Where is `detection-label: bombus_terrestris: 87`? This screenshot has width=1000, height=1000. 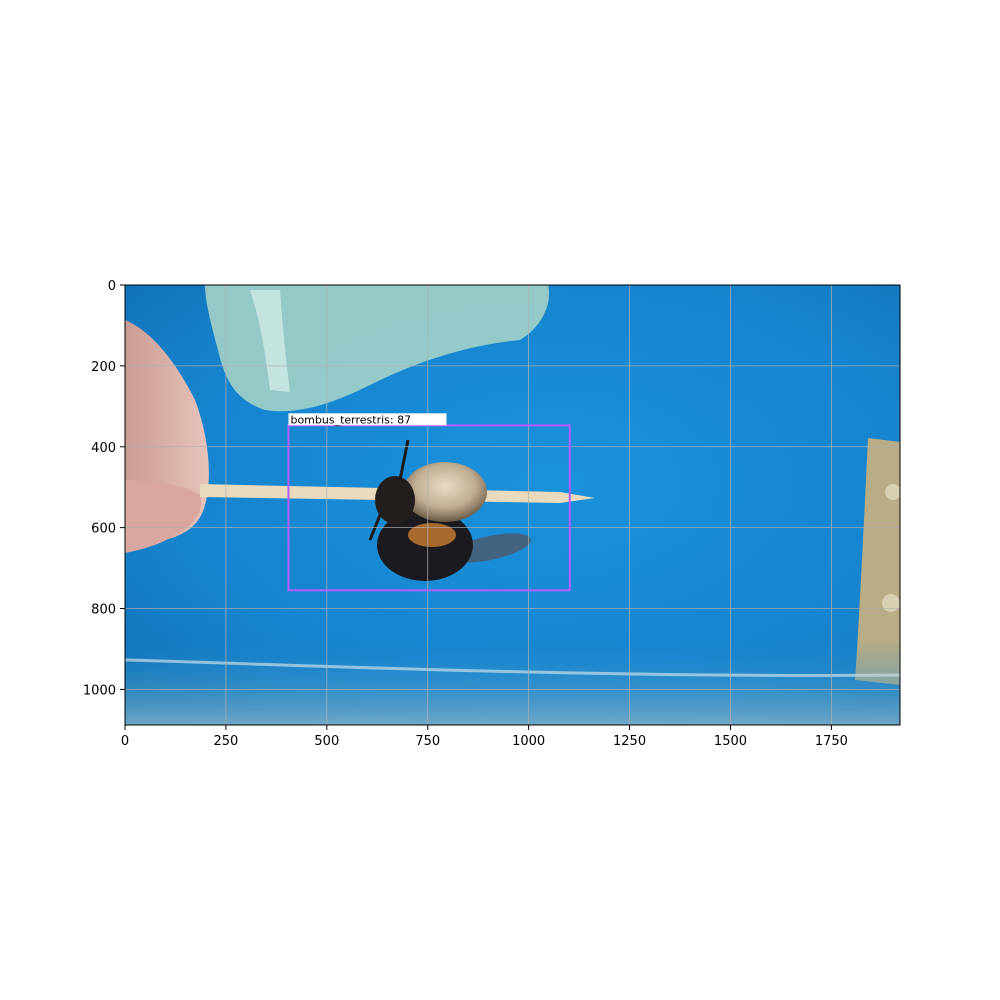 detection-label: bombus_terrestris: 87 is located at coordinates (350, 419).